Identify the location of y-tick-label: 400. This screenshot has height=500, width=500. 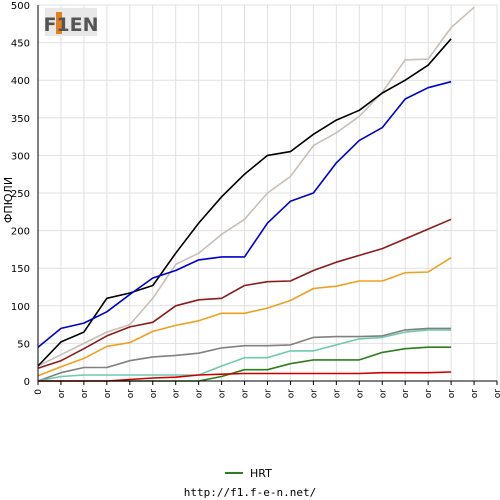
(20, 81).